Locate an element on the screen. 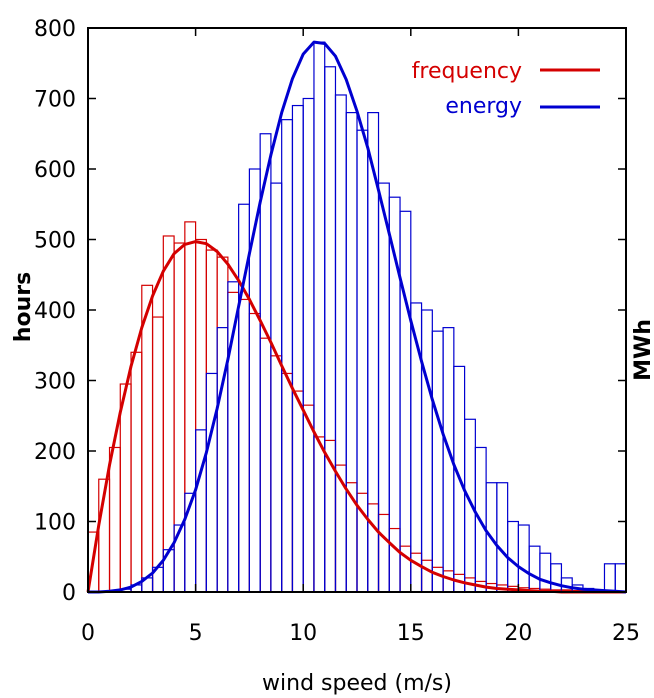  x-tick-label: 10 is located at coordinates (303, 633).